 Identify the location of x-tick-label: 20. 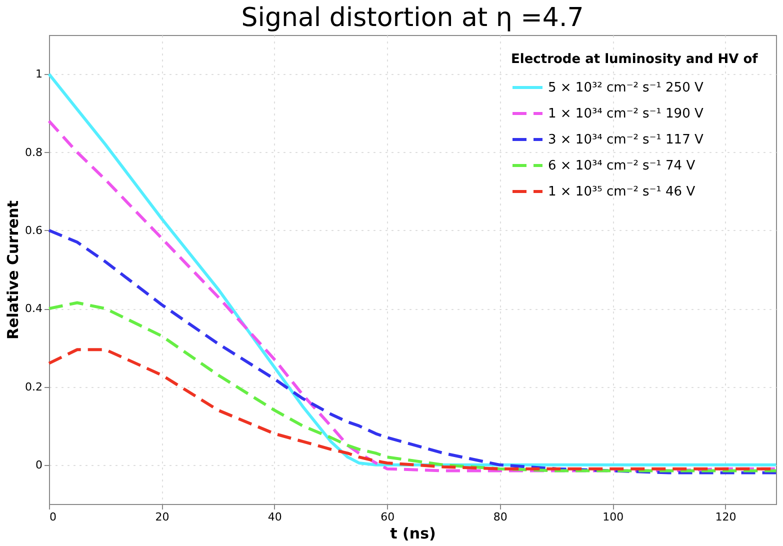
(162, 517).